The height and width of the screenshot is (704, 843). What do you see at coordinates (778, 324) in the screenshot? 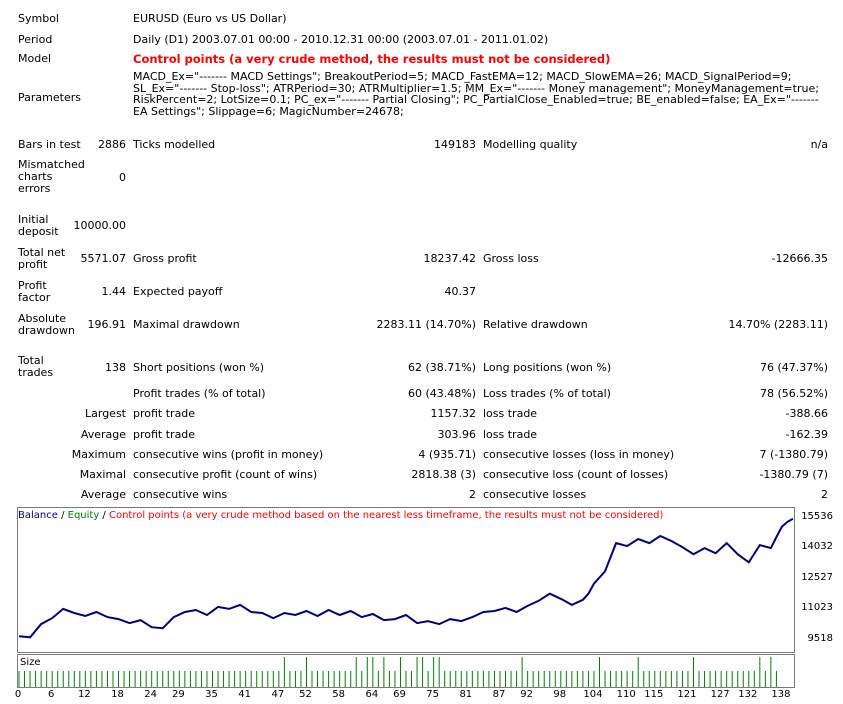
I see `reldd-value: 14.70% (2283.11)` at bounding box center [778, 324].